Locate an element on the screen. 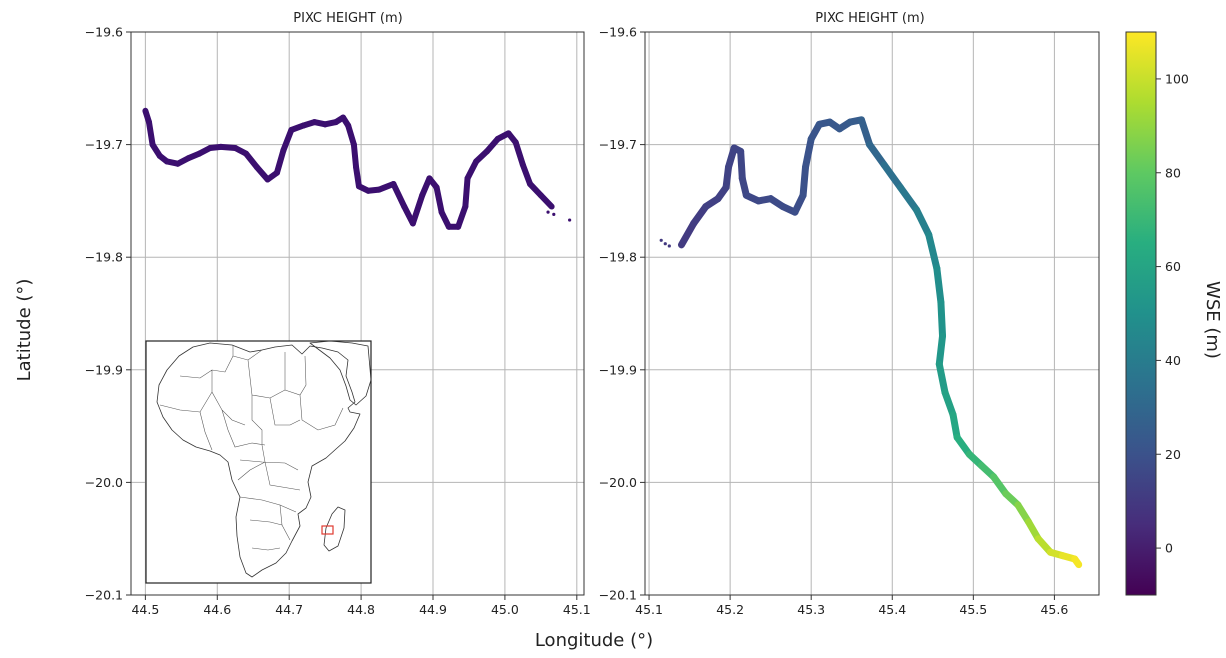  right-x-tick-label: 45.4 is located at coordinates (892, 609).